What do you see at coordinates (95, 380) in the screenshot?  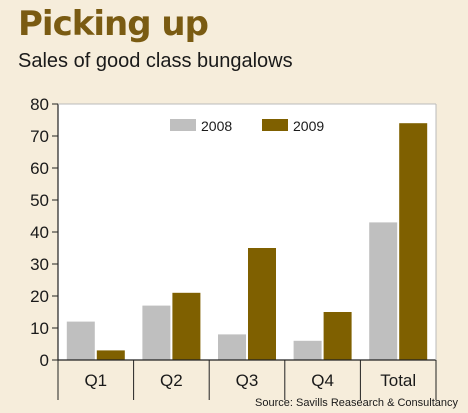 I see `x-tick-label: Q1` at bounding box center [95, 380].